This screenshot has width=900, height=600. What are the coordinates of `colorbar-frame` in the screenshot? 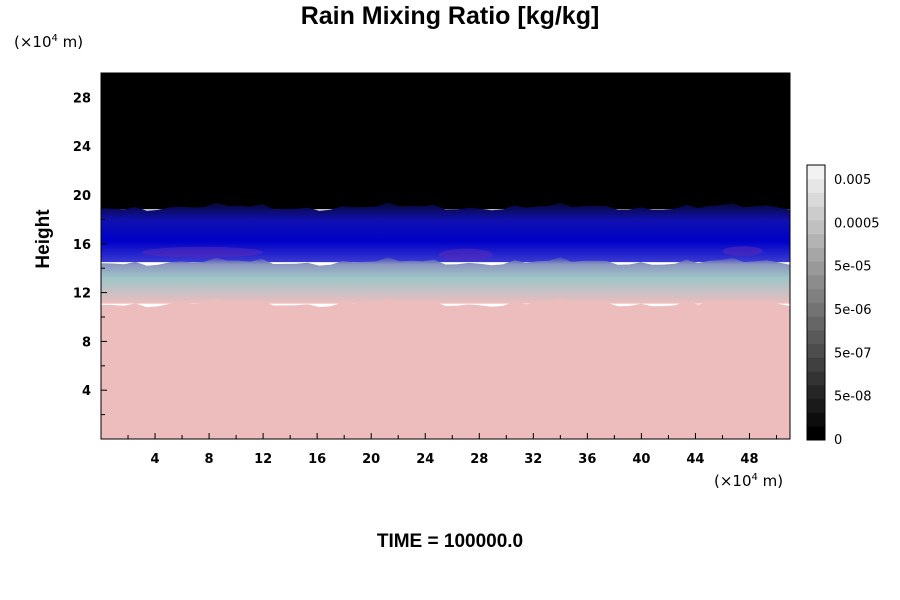 It's located at (816, 302).